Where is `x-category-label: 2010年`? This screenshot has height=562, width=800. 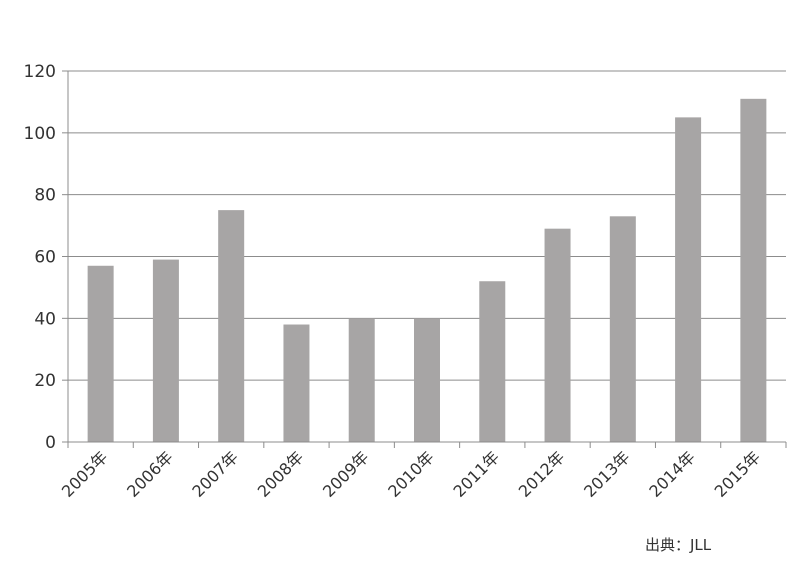
x-category-label: 2010年 is located at coordinates (411, 474).